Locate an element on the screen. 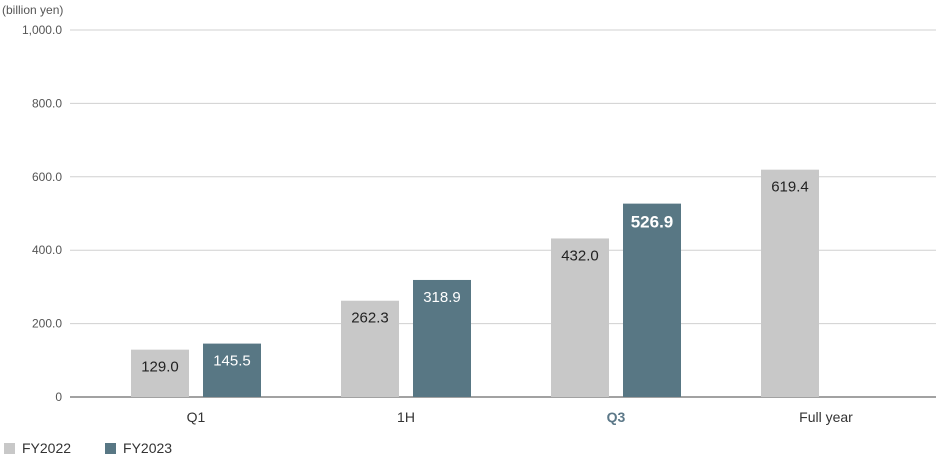 This screenshot has width=936, height=456. bar-fy2022-q3 is located at coordinates (580, 317).